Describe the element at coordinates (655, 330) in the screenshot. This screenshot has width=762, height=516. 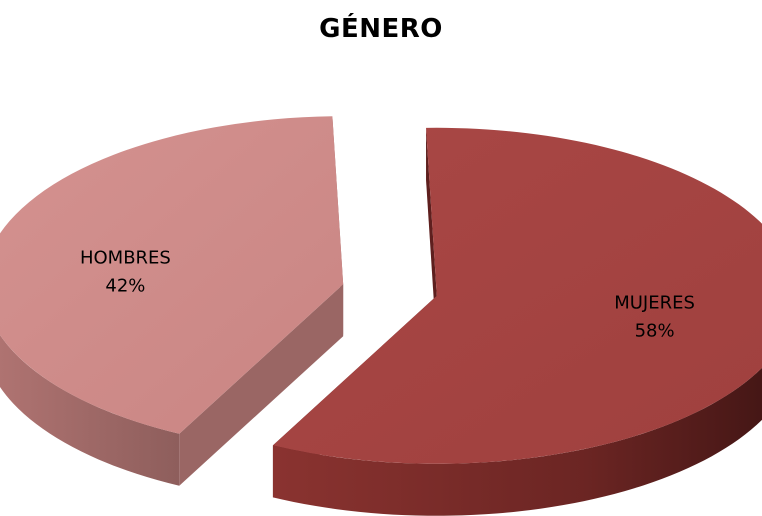
I see `slice-value-mujeres: 58%` at that location.